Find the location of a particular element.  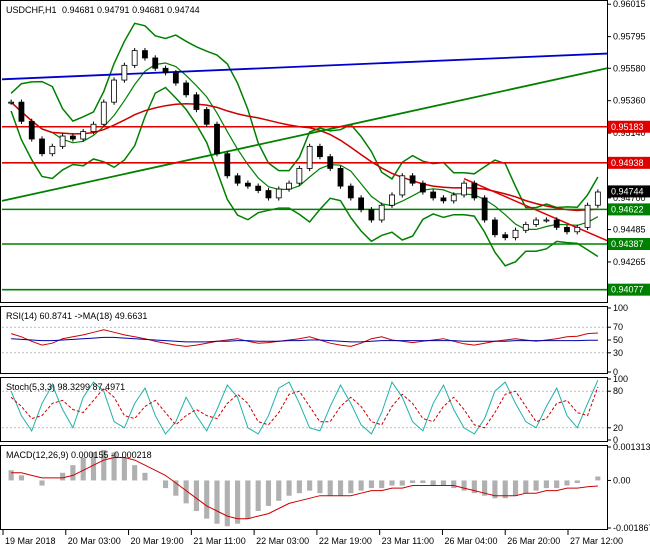

time-axis-label: 21 Mar 11:00 is located at coordinates (219, 541).